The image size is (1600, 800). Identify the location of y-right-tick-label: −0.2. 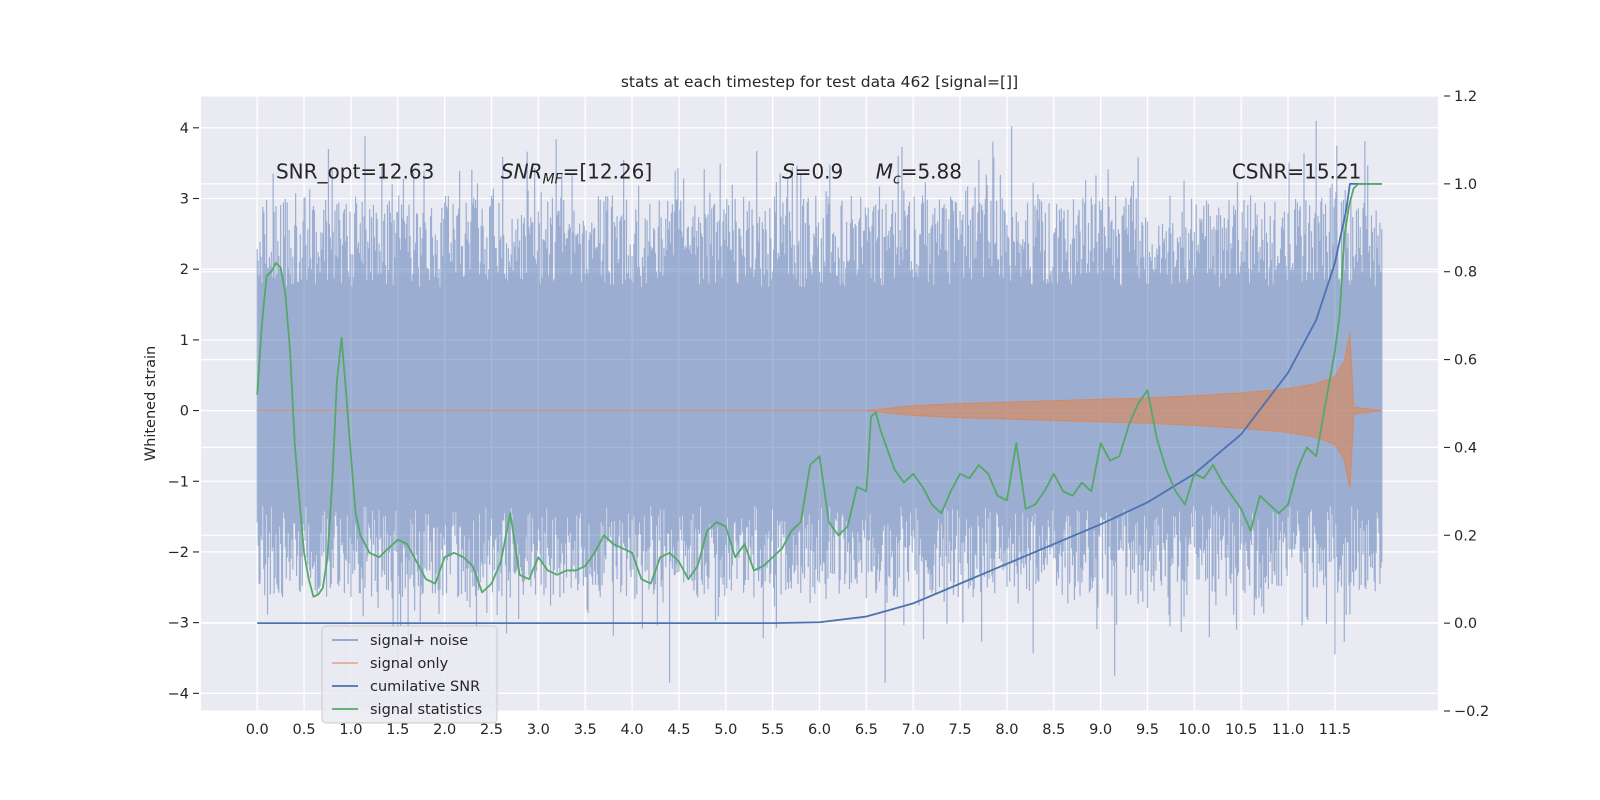
(1471, 712).